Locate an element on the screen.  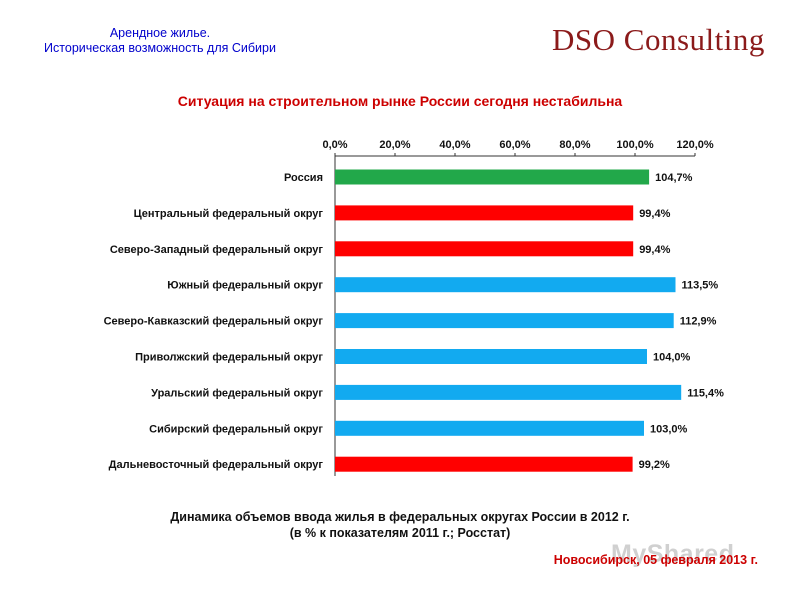
value-label: 103,0% is located at coordinates (669, 429).